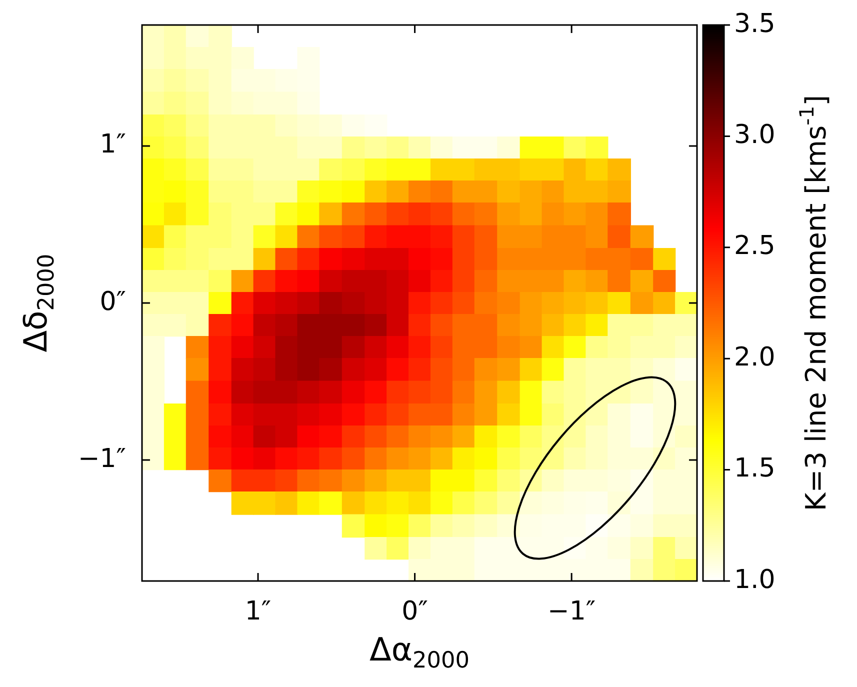 The height and width of the screenshot is (687, 857). What do you see at coordinates (755, 135) in the screenshot?
I see `color-bar-label: 3.0` at bounding box center [755, 135].